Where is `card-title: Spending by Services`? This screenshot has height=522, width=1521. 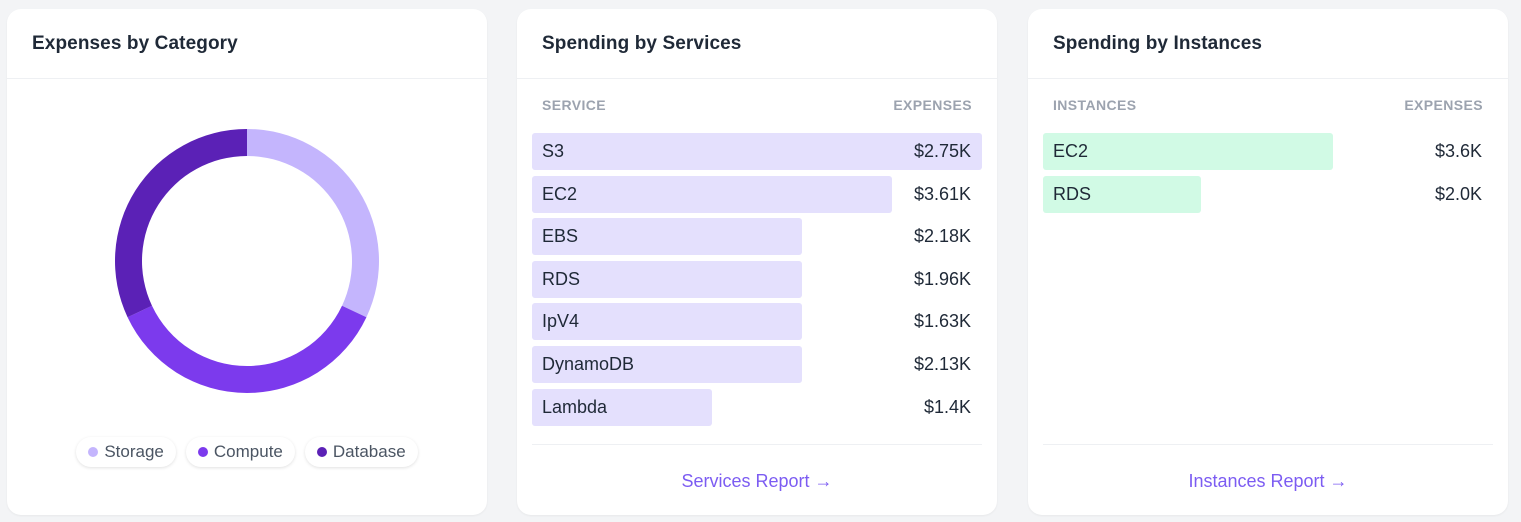
card-title: Spending by Services is located at coordinates (642, 43).